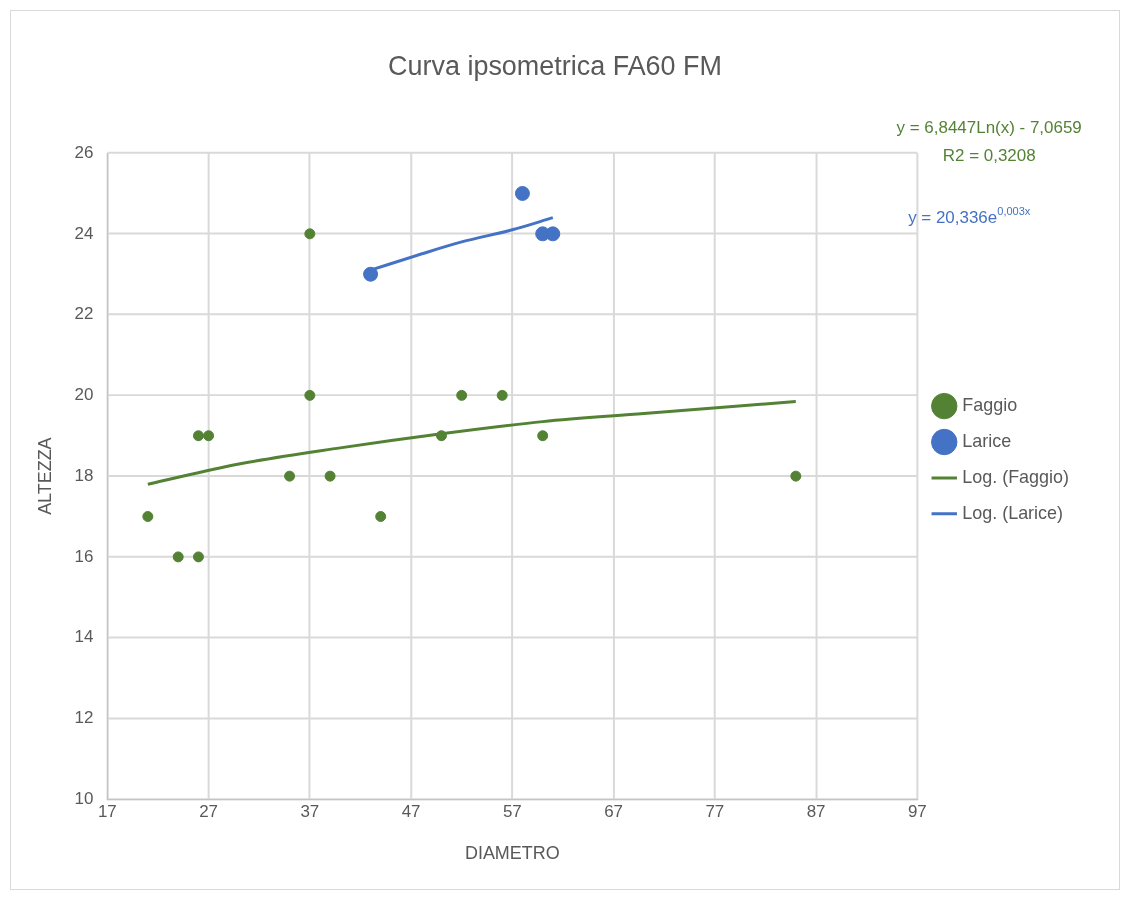  I want to click on y-tick-label: 18, so click(84, 475).